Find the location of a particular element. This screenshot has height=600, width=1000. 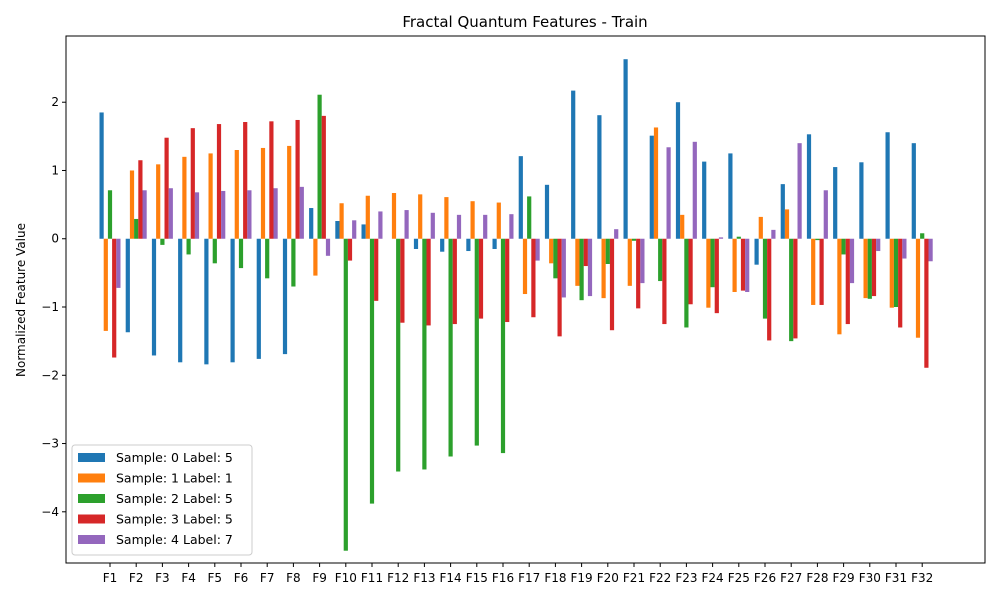

bar-series-2-f11 is located at coordinates (372, 371).